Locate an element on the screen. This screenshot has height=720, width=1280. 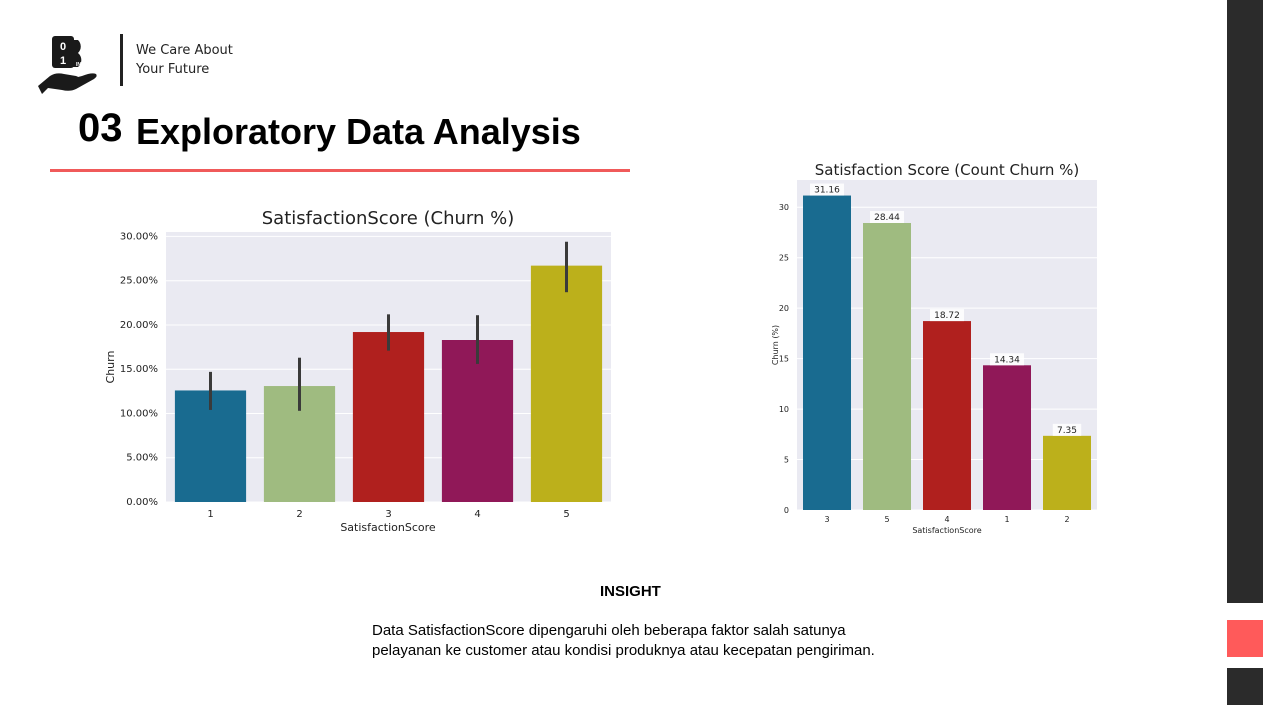
chart1-y-ticks: 0.00% 5.00% 10.00% 15.00% 20.00% 25.00% 30.00% is located at coordinates (139, 369).